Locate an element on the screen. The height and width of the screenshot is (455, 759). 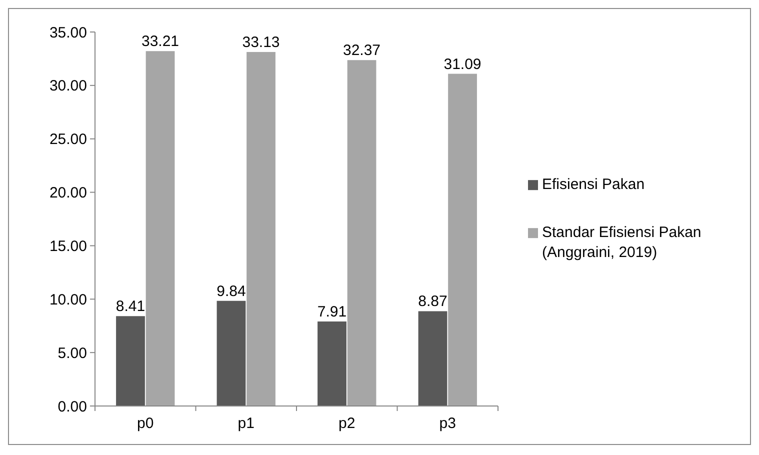
y-tick-label: 25.00 is located at coordinates (68, 139).